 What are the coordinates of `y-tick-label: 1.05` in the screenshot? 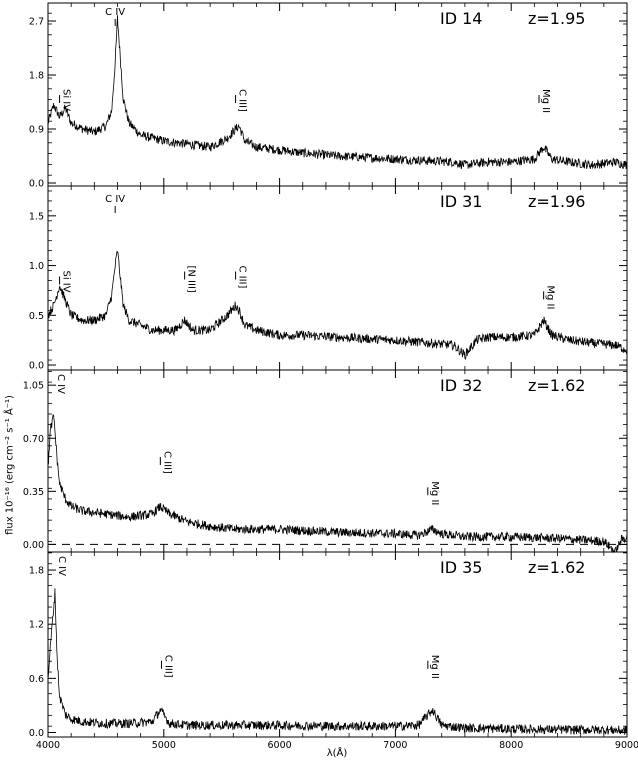 It's located at (33, 386).